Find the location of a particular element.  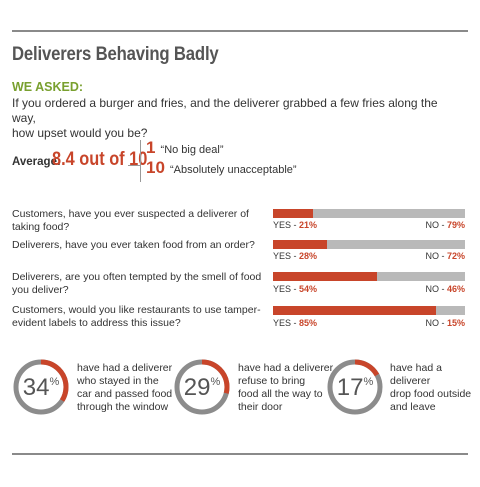

question-line-2: how upset would you be? is located at coordinates (80, 133).